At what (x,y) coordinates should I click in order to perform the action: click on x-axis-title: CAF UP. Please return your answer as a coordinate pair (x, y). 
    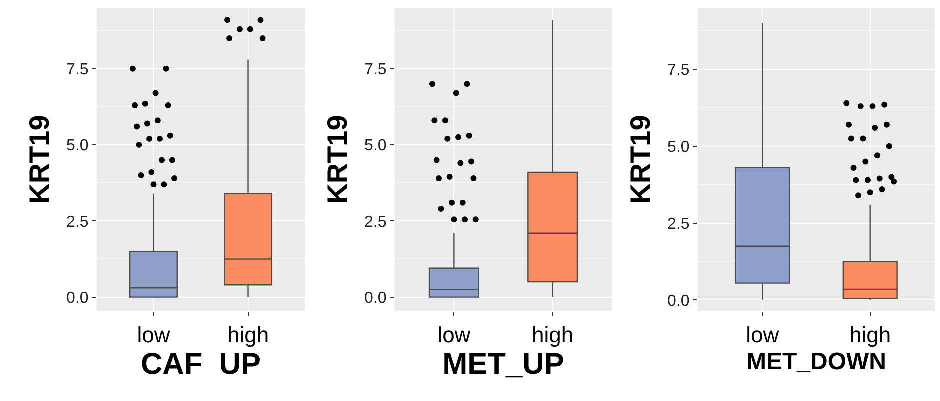
    Looking at the image, I should click on (201, 364).